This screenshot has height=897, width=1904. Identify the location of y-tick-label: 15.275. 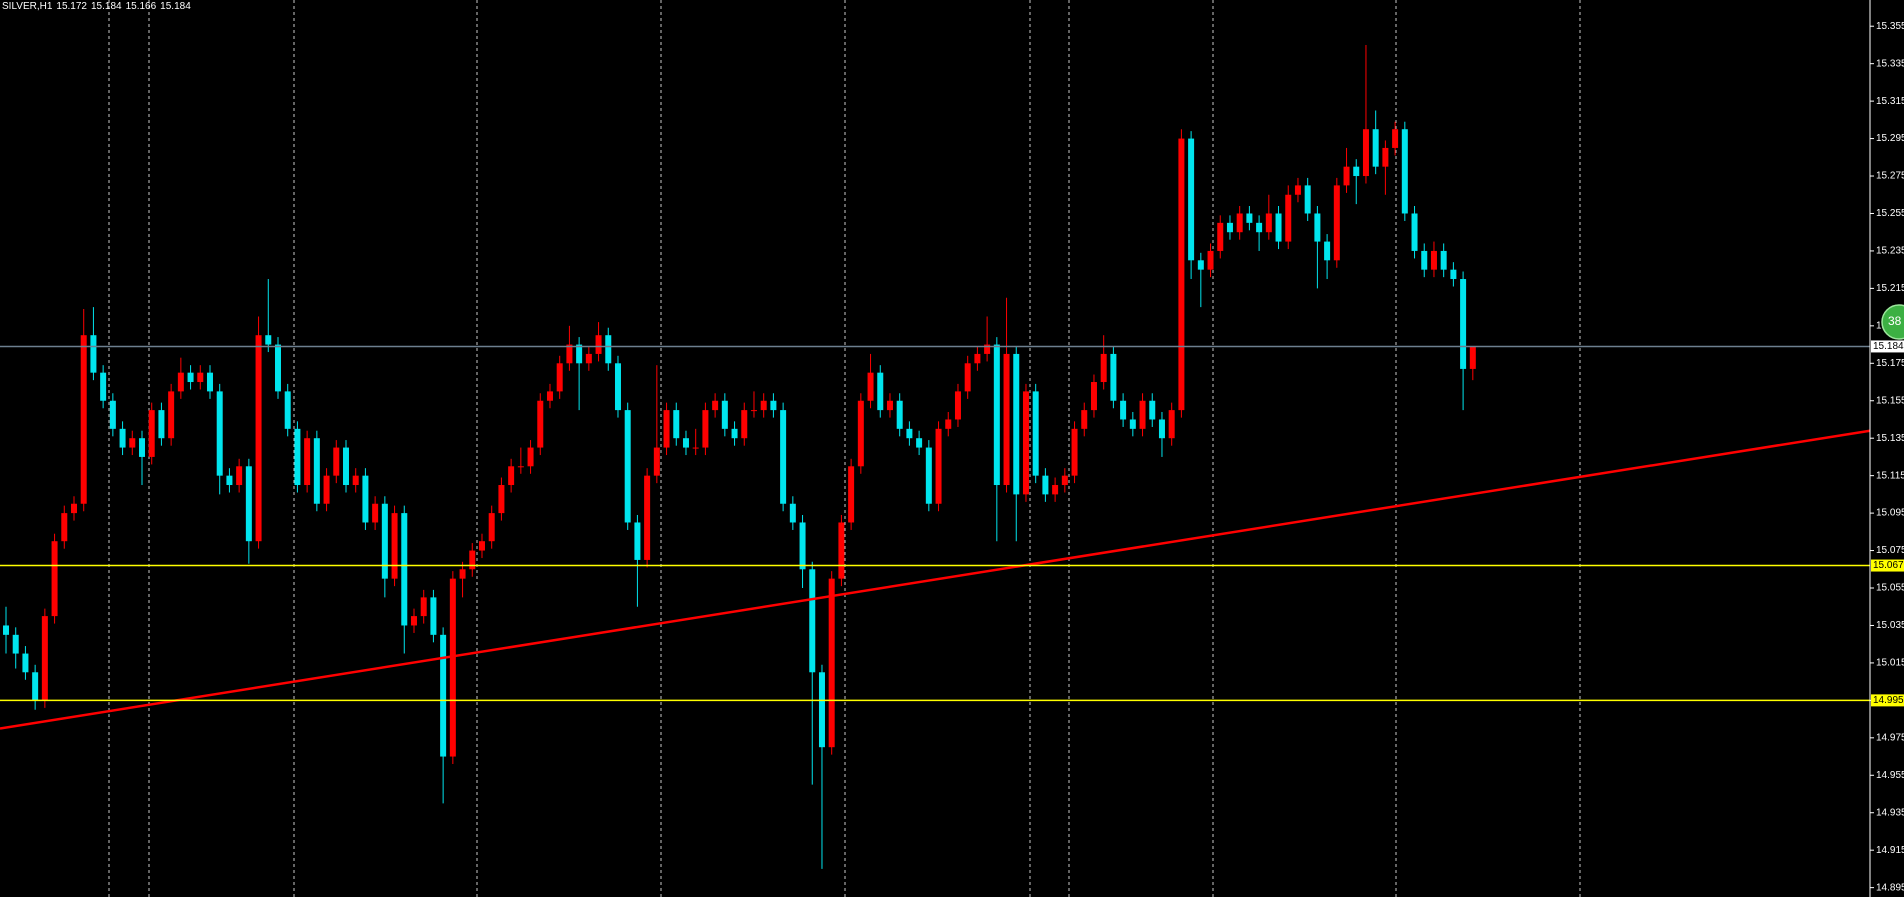
(1890, 176).